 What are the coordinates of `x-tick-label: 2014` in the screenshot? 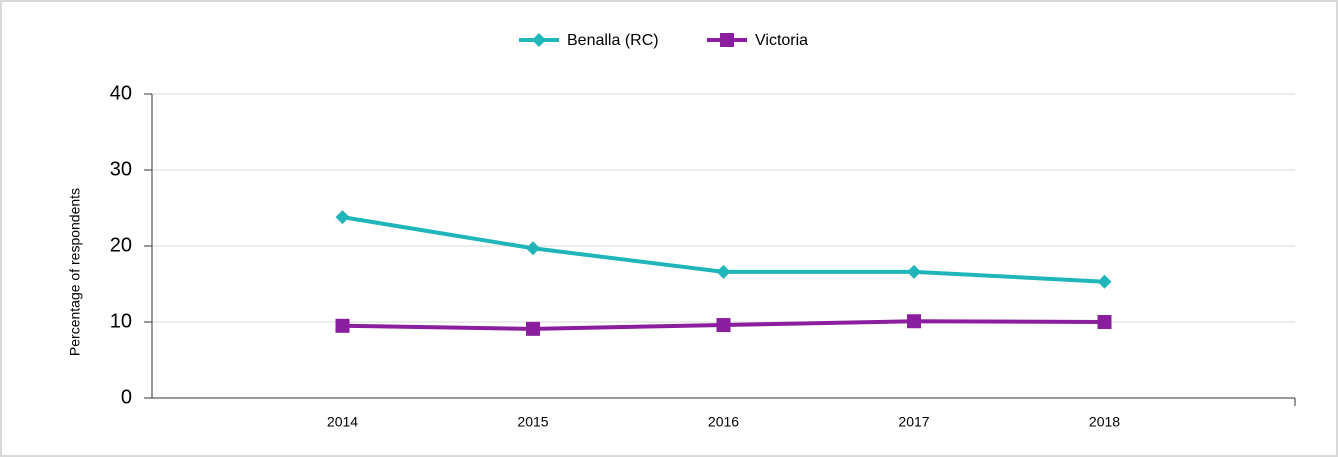 It's located at (342, 422).